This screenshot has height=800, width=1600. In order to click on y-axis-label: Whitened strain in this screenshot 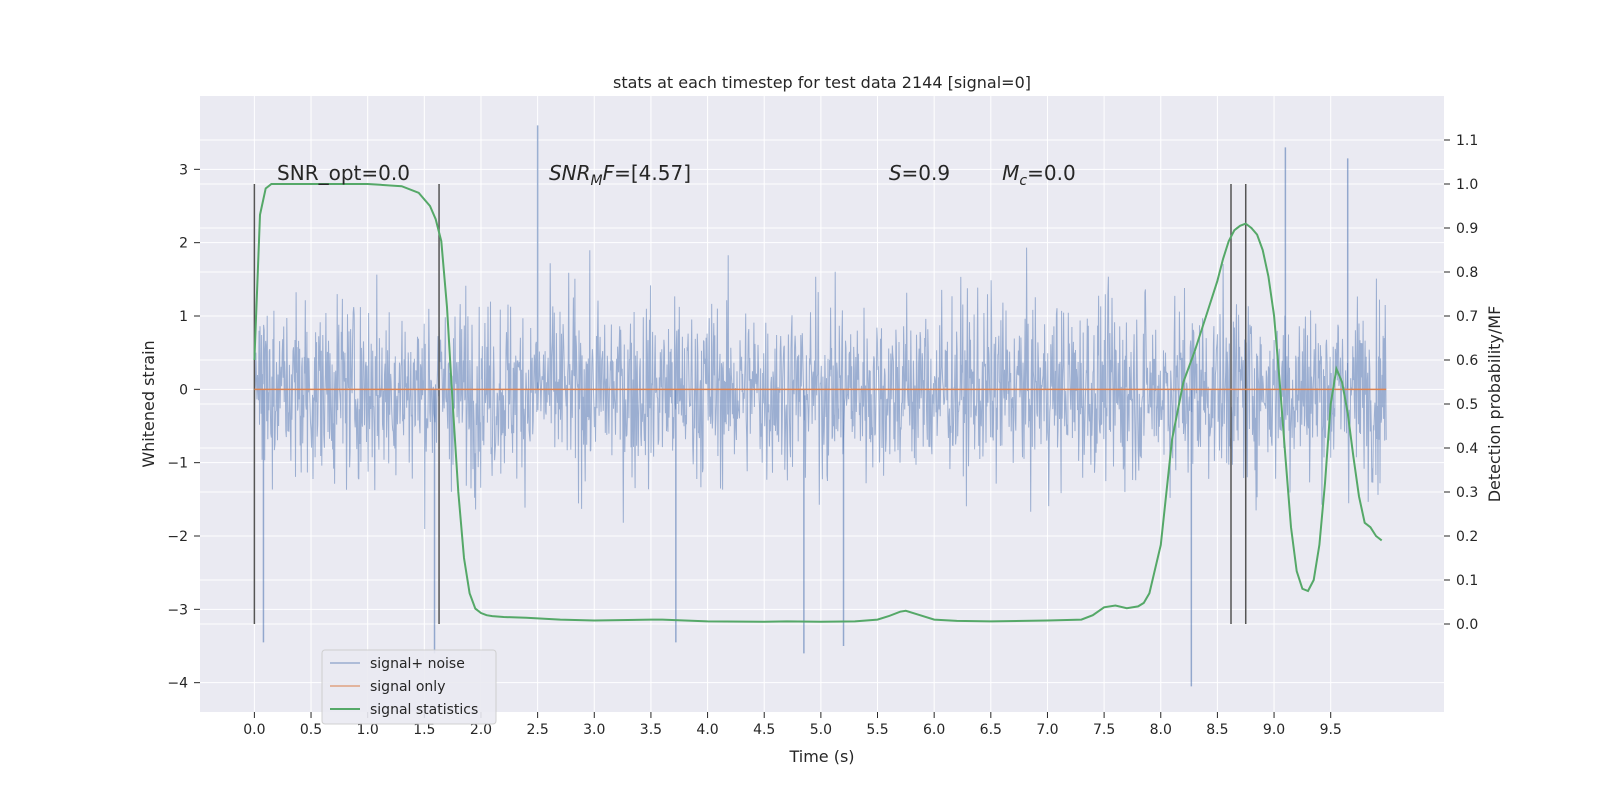, I will do `click(148, 403)`.